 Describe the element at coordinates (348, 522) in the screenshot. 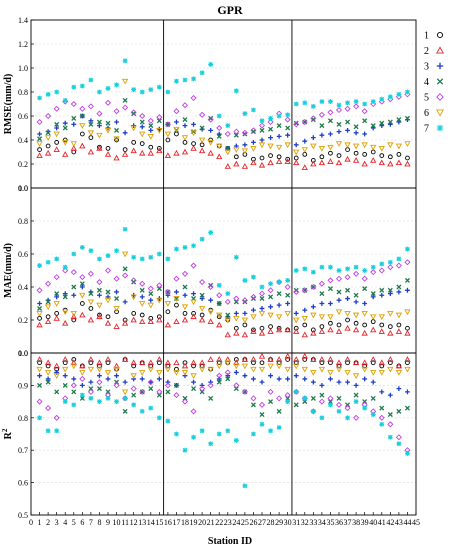

I see `x-tick-label: 37` at that location.